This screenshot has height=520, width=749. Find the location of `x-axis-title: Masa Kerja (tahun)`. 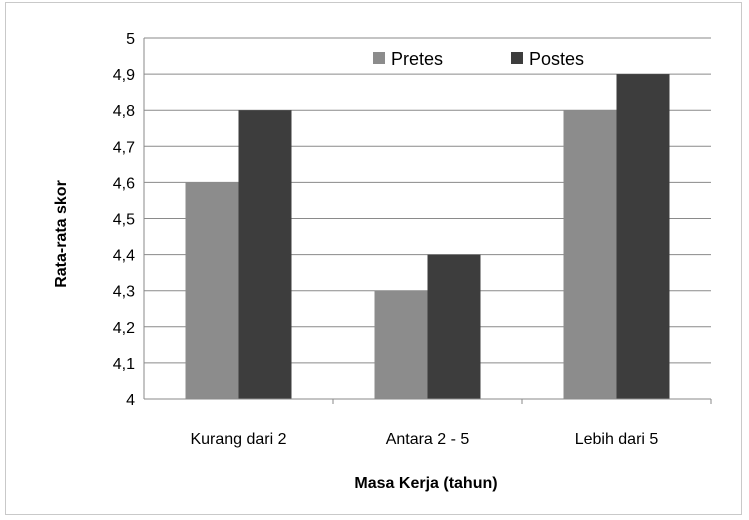

x-axis-title: Masa Kerja (tahun) is located at coordinates (425, 483).